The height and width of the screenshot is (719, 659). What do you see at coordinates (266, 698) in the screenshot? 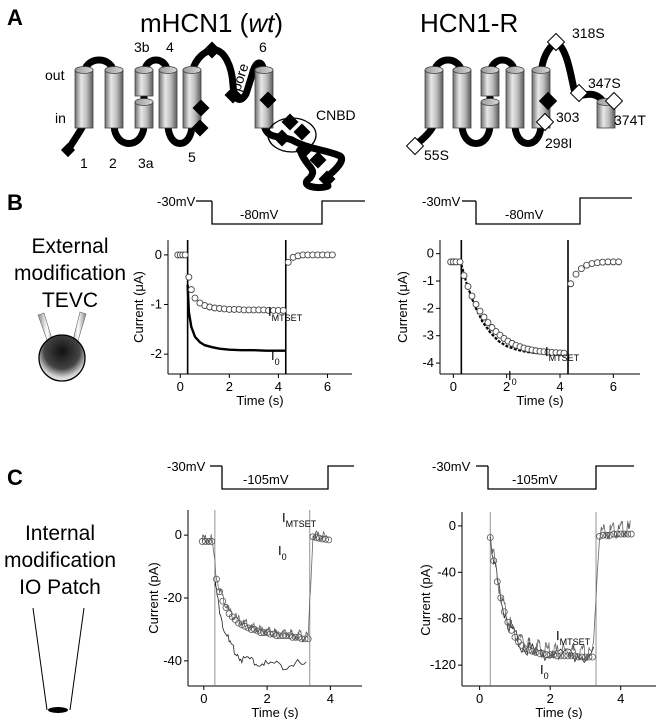
I see `x-tick-label: 2` at bounding box center [266, 698].